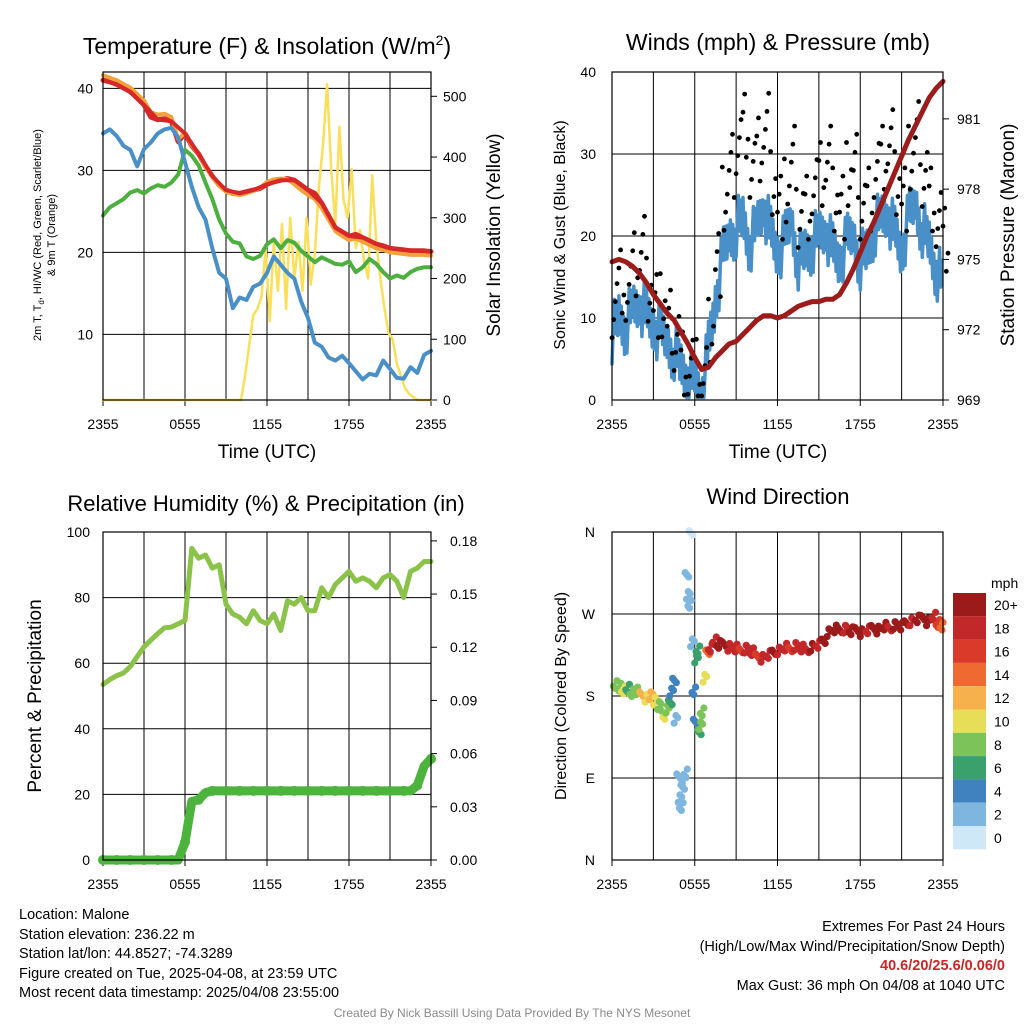 Image resolution: width=1024 pixels, height=1024 pixels. What do you see at coordinates (942, 966) in the screenshot?
I see `extremes-values: 40.6/20/25.6/0.06/0` at bounding box center [942, 966].